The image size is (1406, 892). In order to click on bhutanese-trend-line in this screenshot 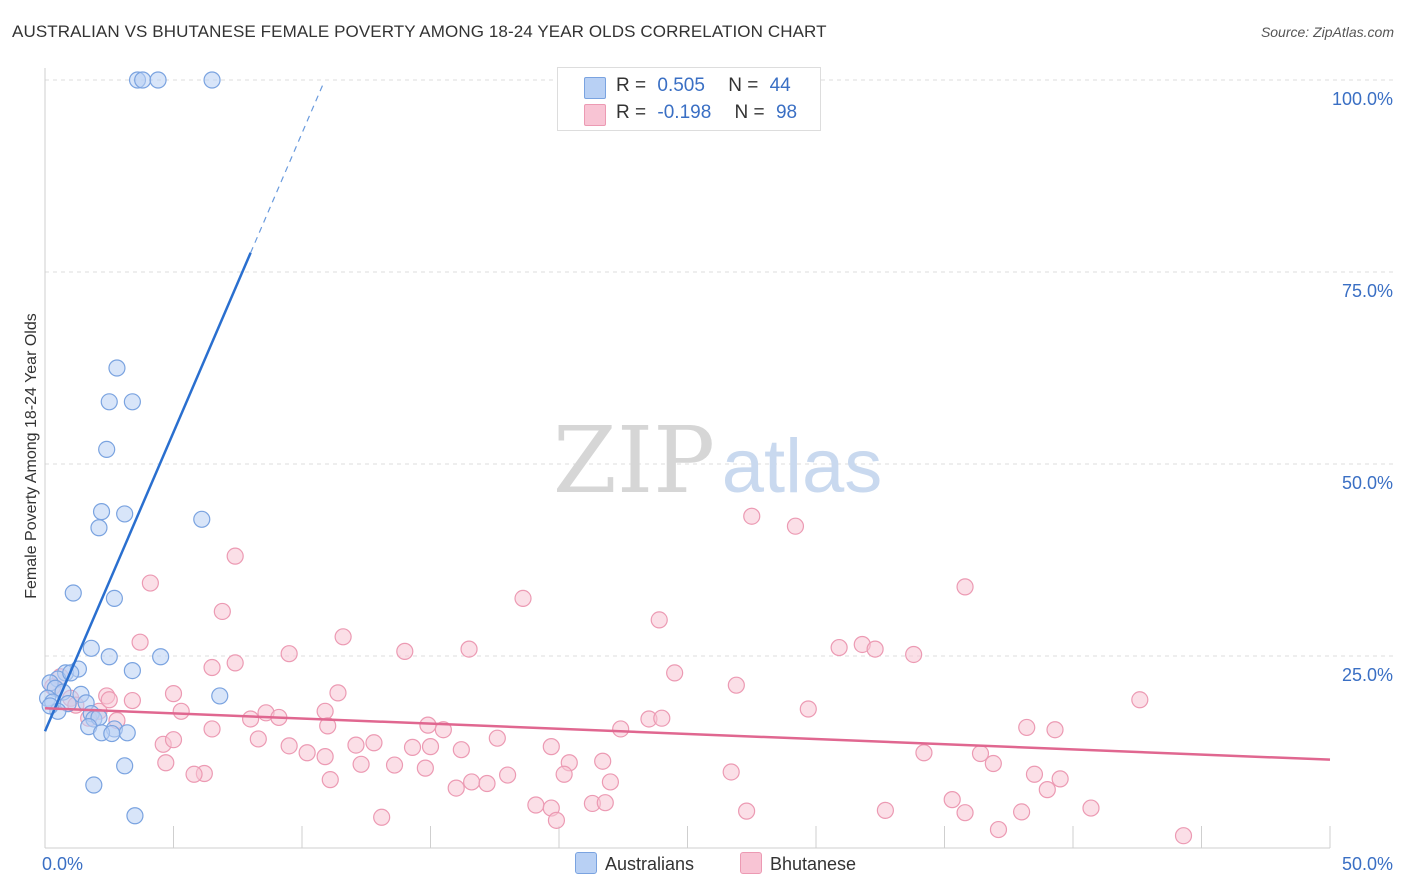, I will do `click(687, 733)`.